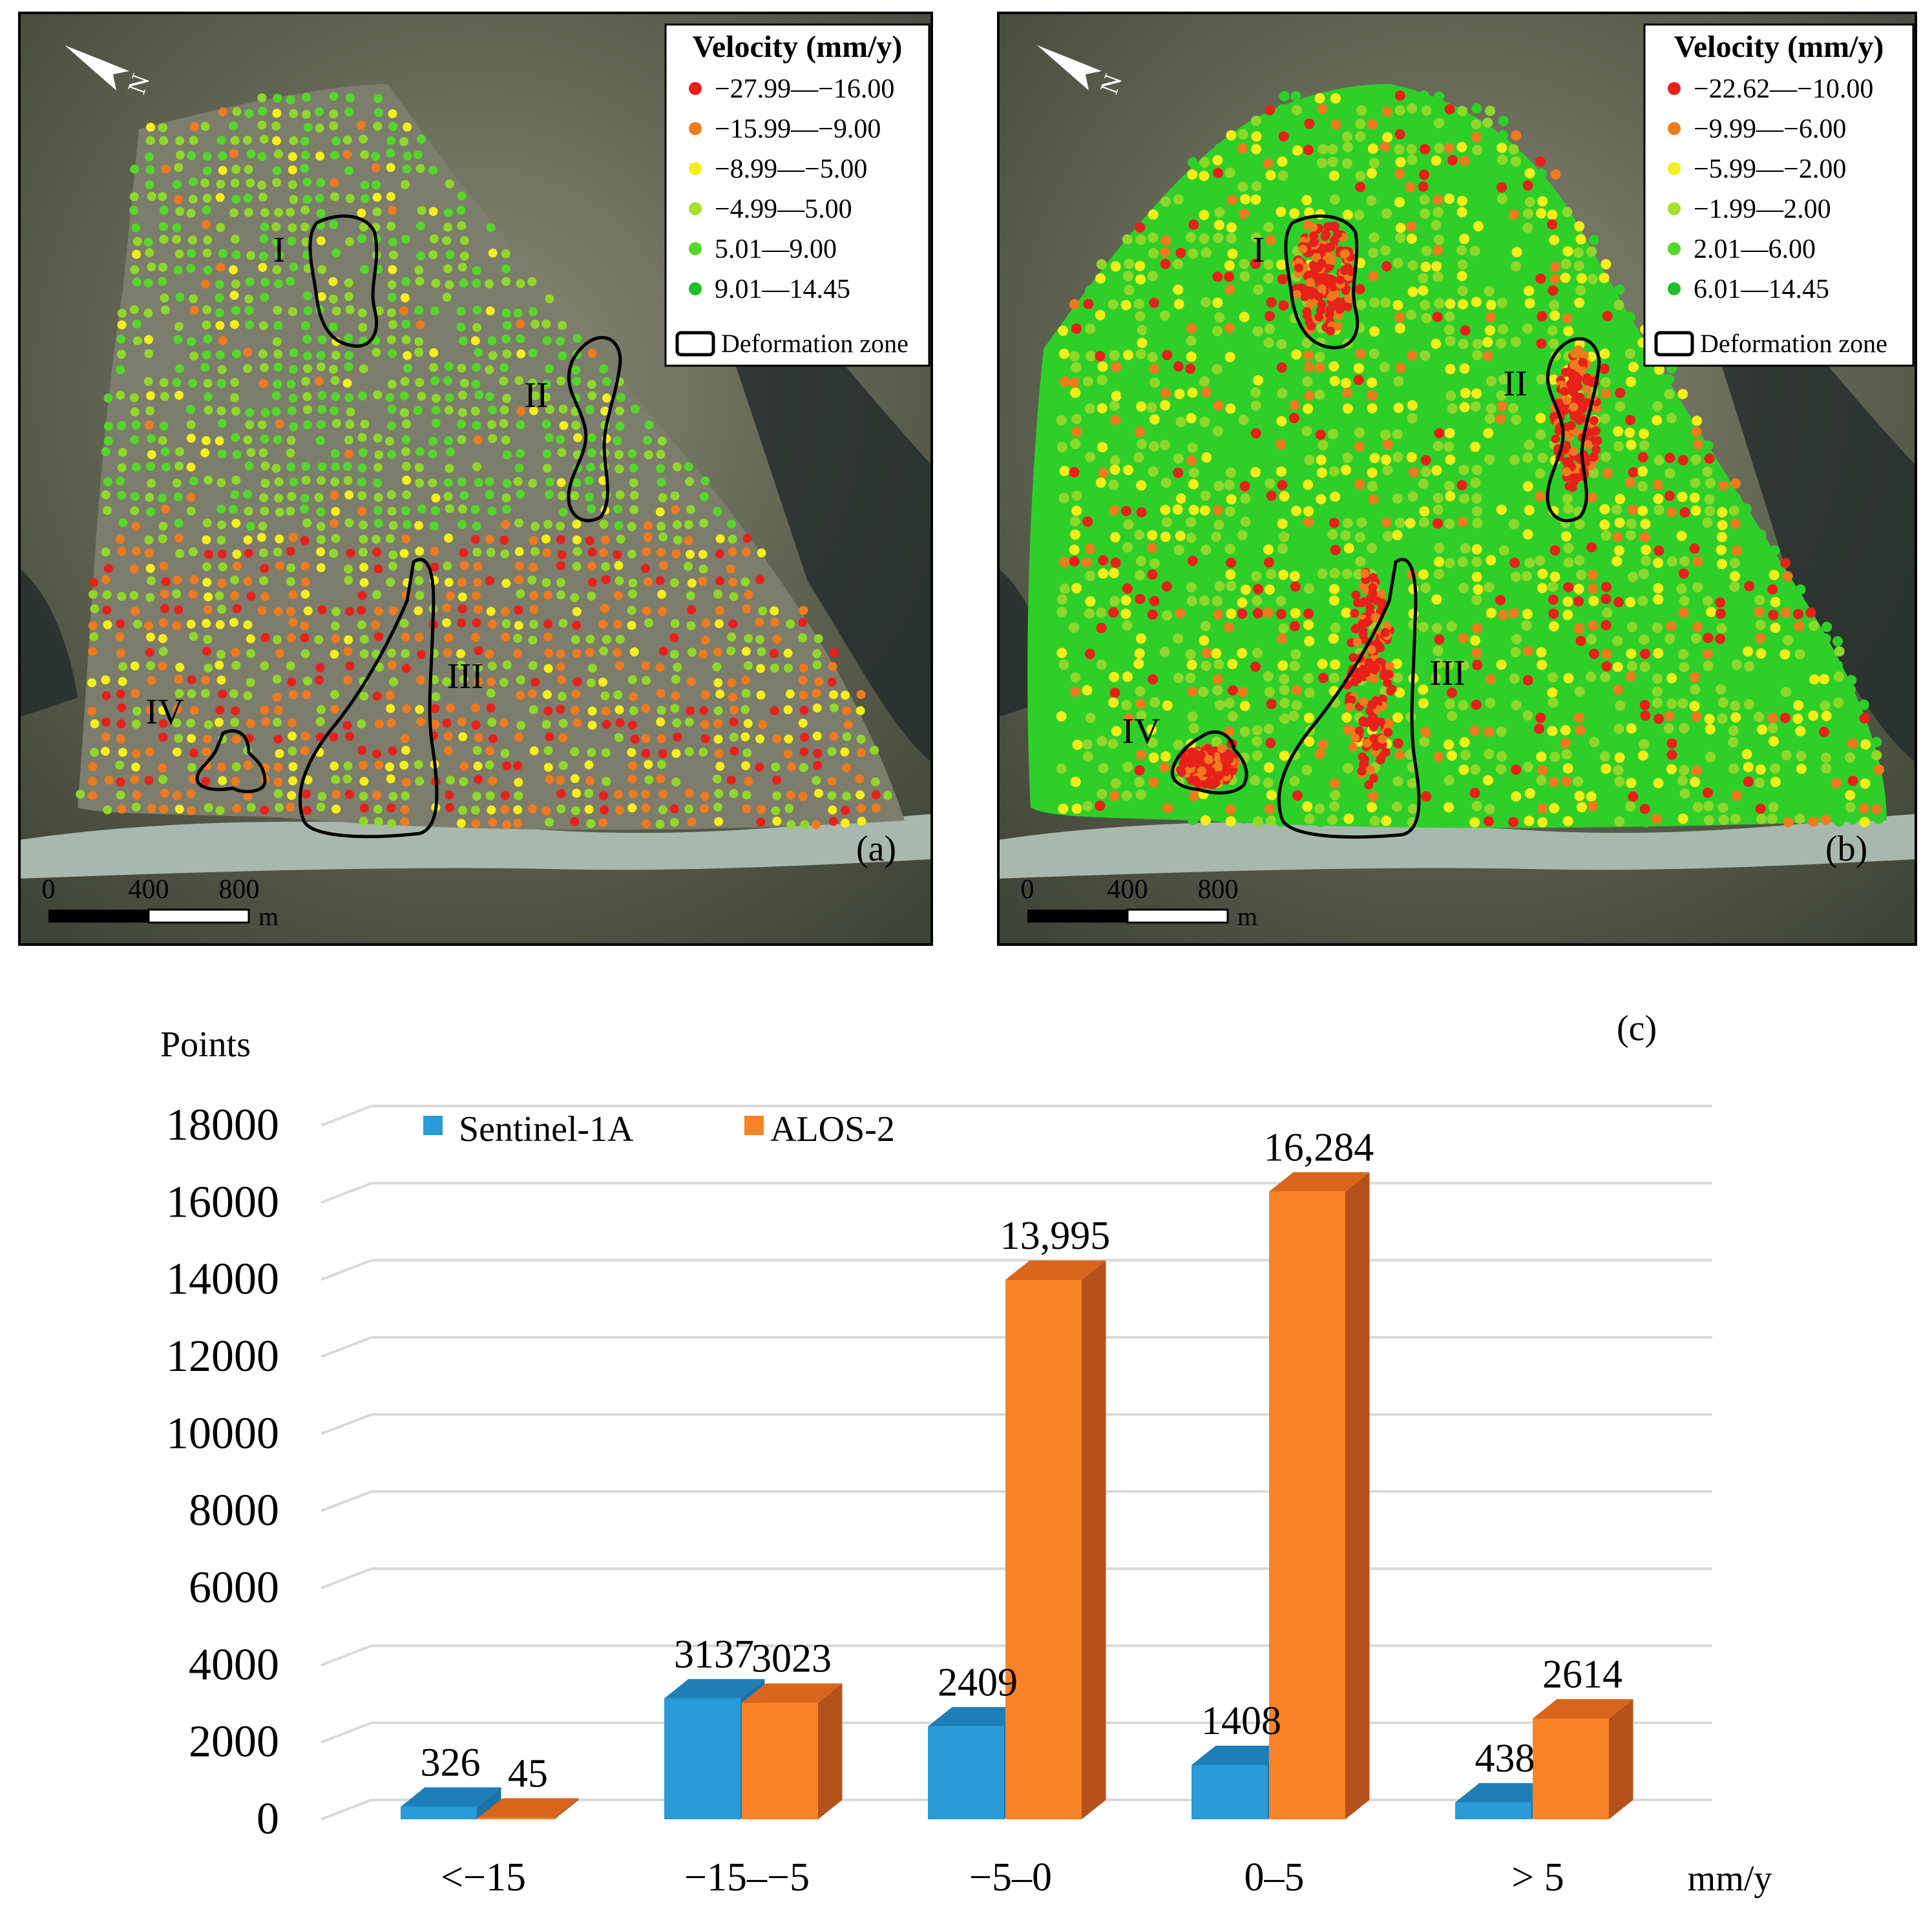 Image resolution: width=1932 pixels, height=1913 pixels. What do you see at coordinates (1538, 1877) in the screenshot?
I see `x-tick-label: > 5` at bounding box center [1538, 1877].